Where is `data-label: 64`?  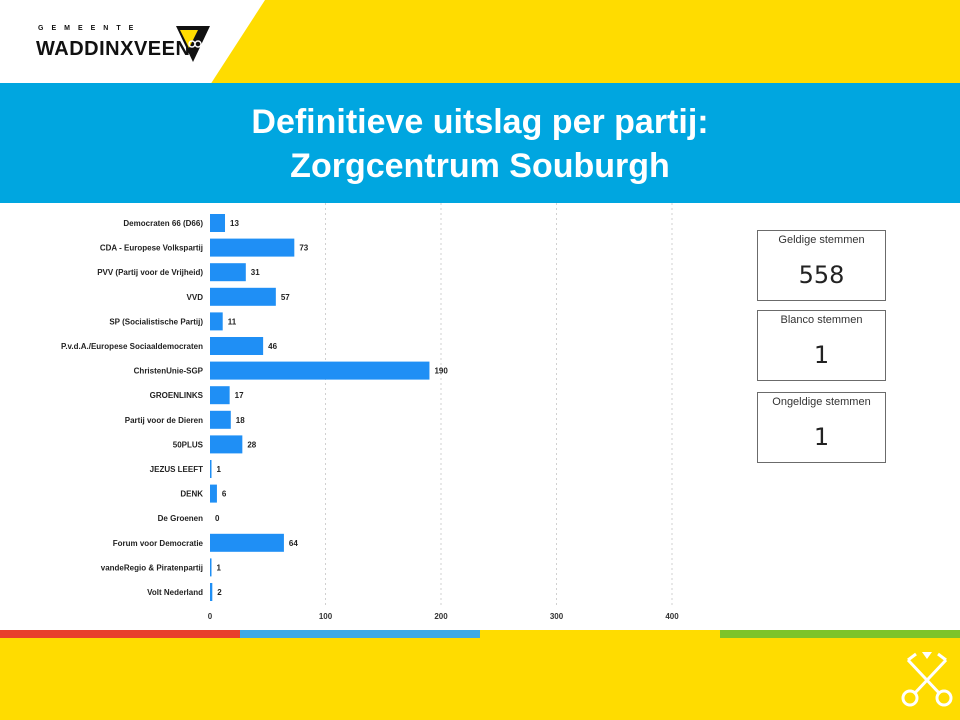 data-label: 64 is located at coordinates (293, 543).